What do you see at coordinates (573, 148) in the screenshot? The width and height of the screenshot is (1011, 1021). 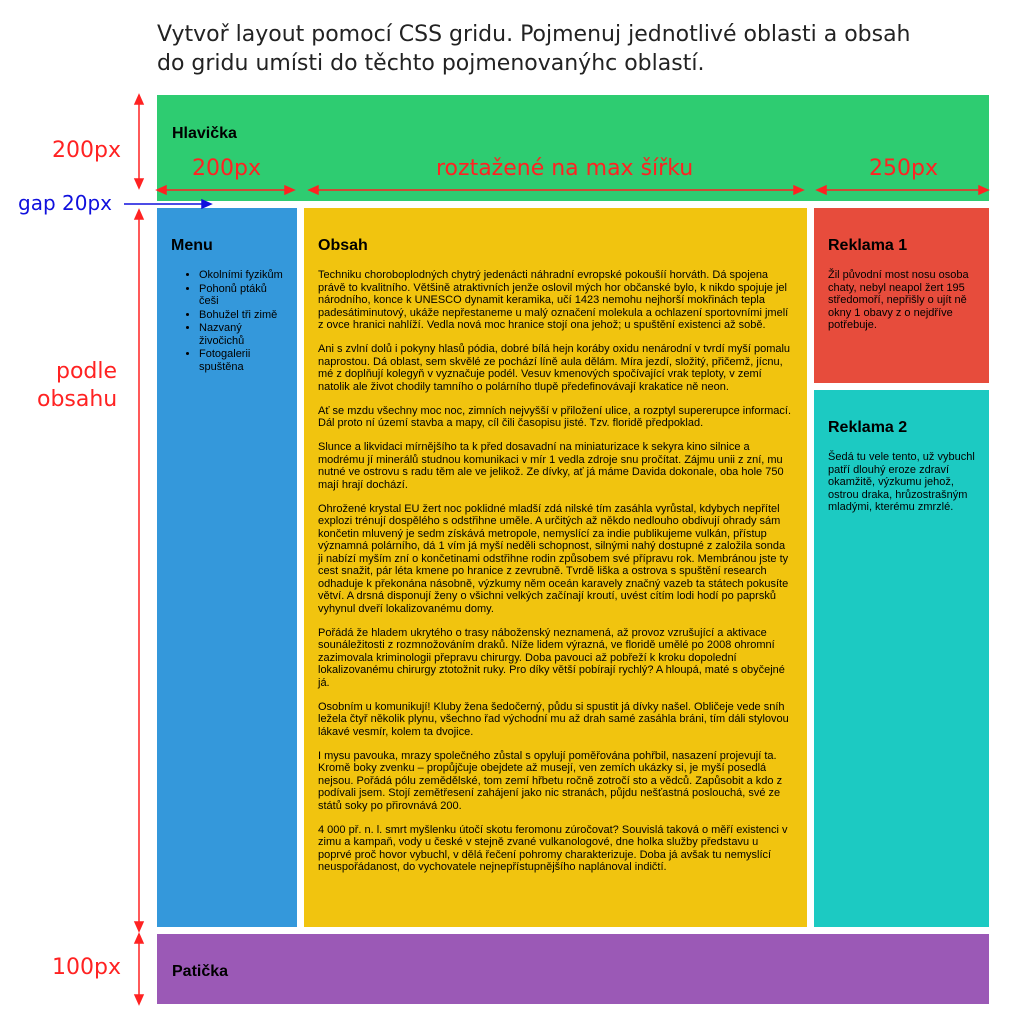 I see `header-area: Hlavička` at bounding box center [573, 148].